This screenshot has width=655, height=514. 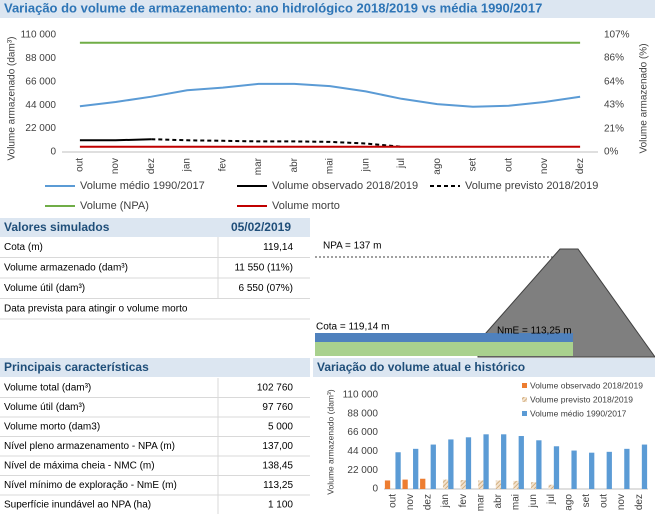 What do you see at coordinates (57, 227) in the screenshot?
I see `section-title: Valores simulados` at bounding box center [57, 227].